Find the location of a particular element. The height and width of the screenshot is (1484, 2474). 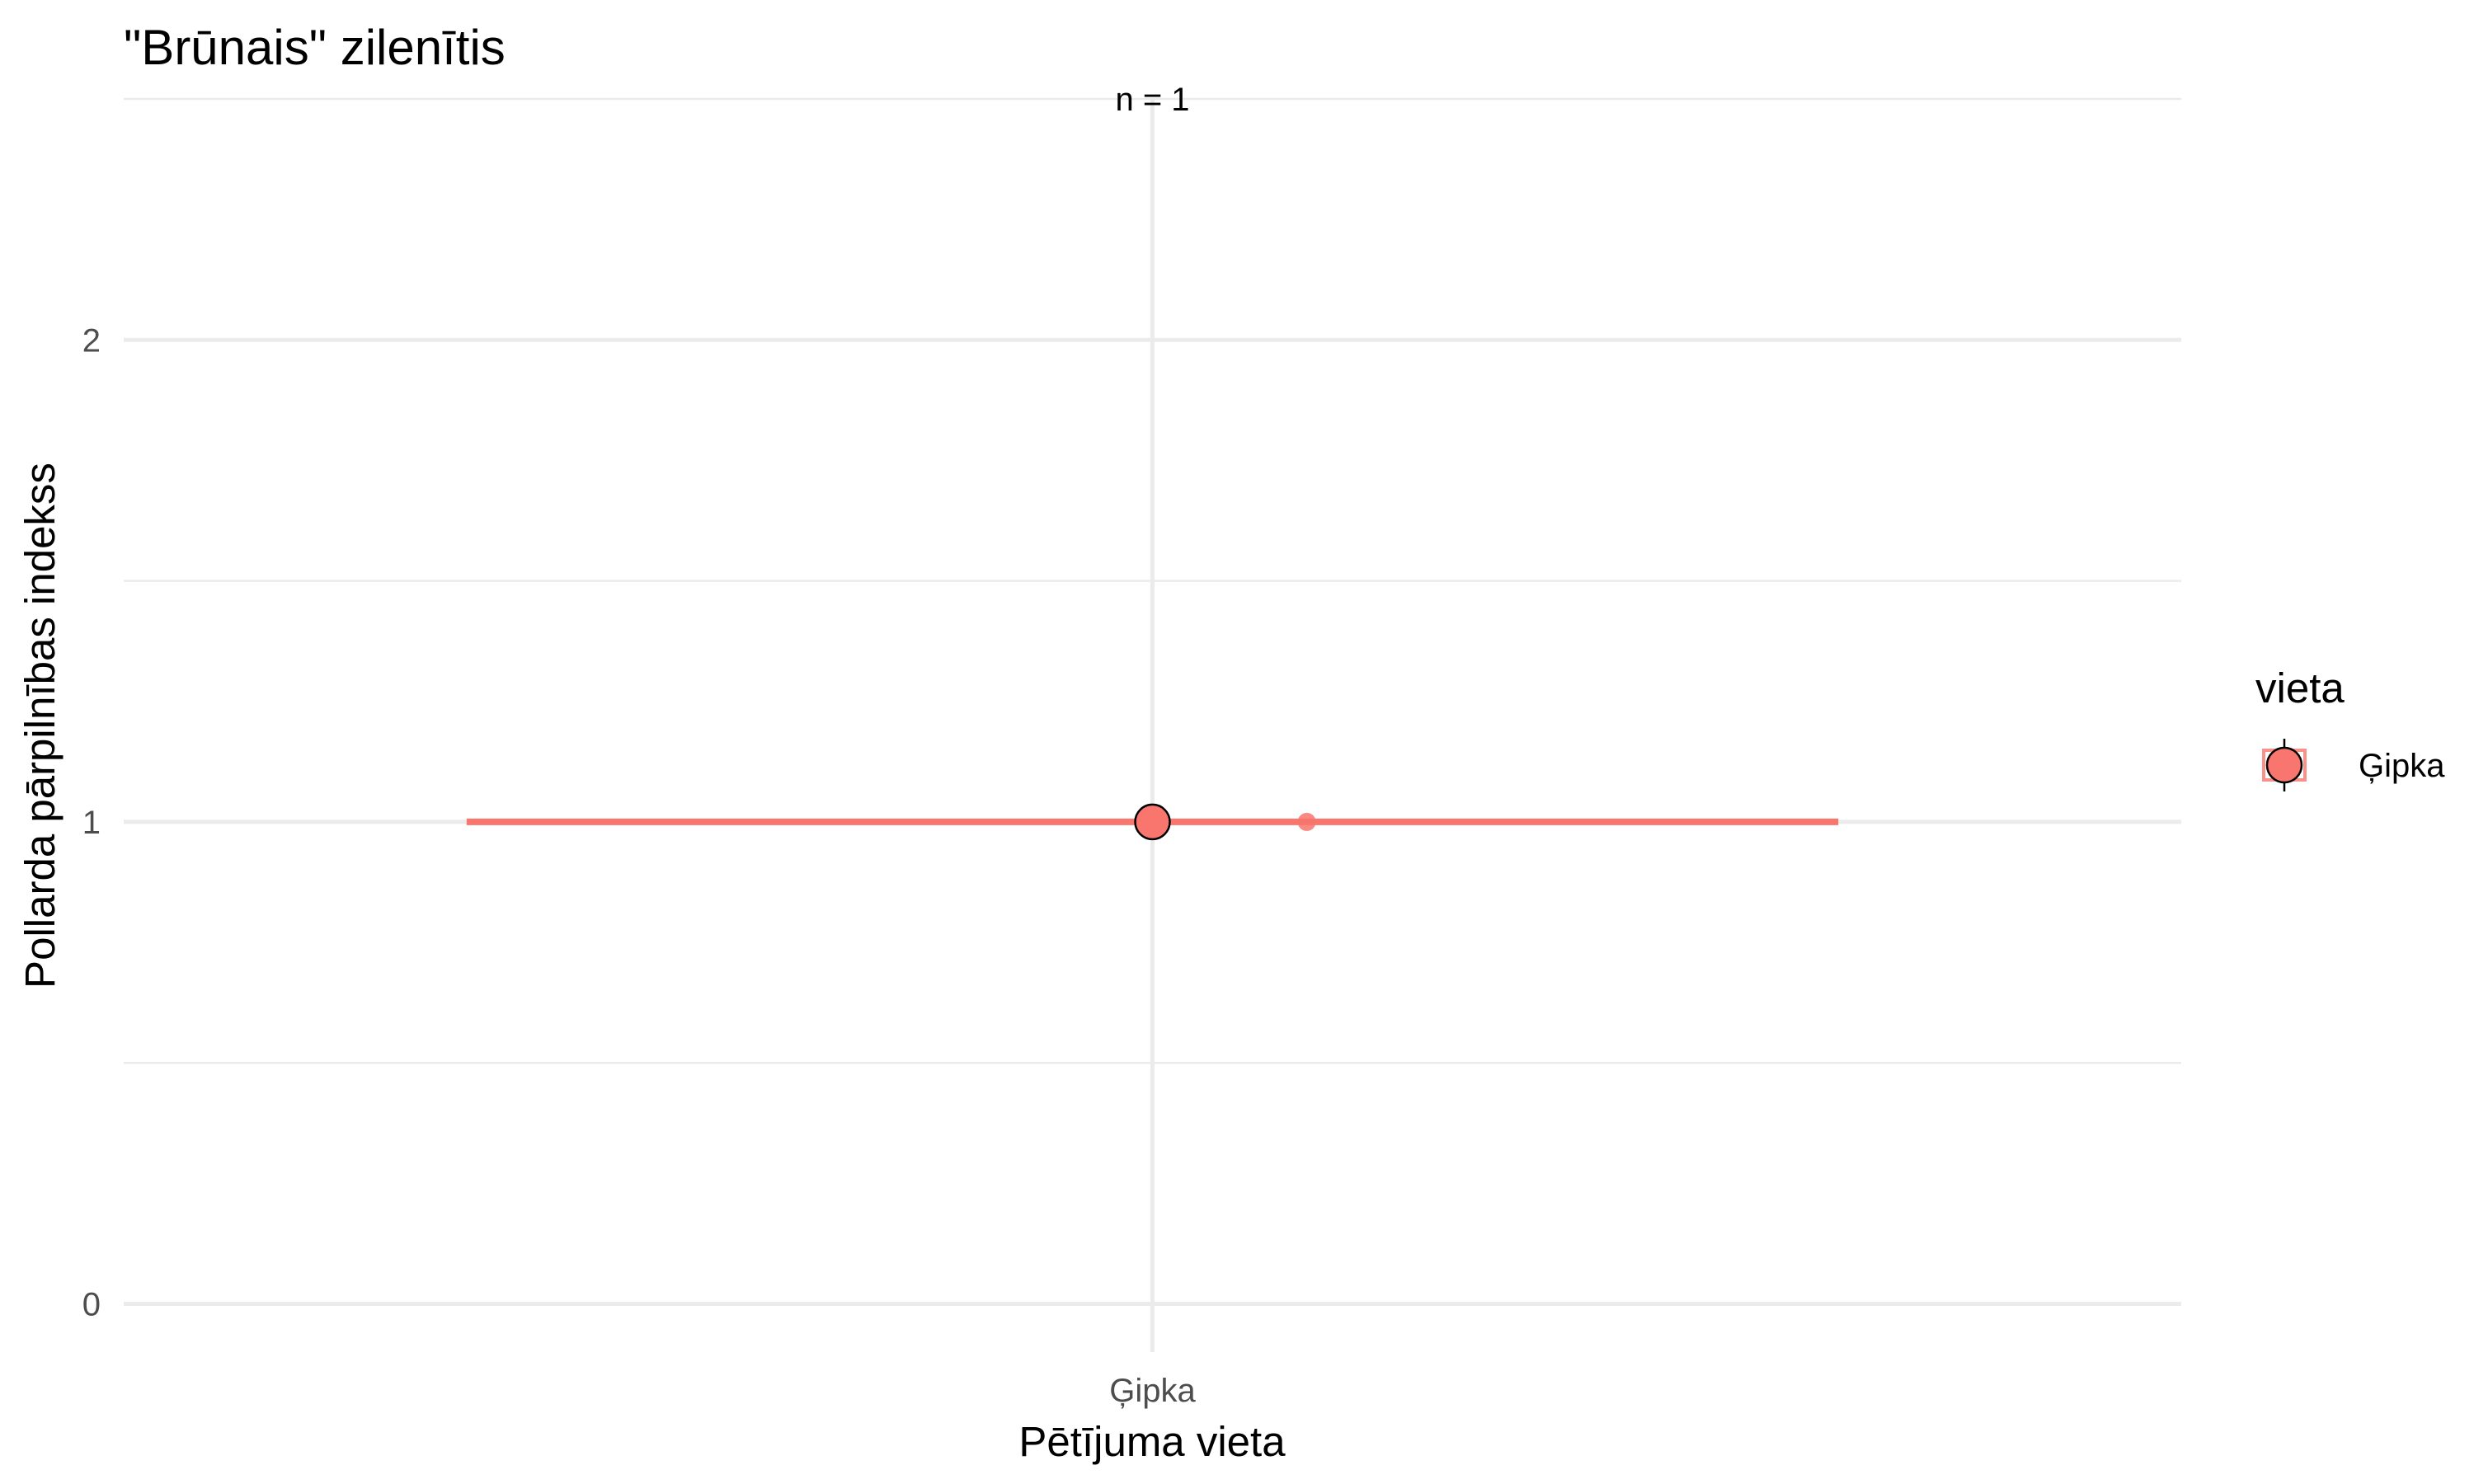

legend-title: vieta is located at coordinates (2300, 688).